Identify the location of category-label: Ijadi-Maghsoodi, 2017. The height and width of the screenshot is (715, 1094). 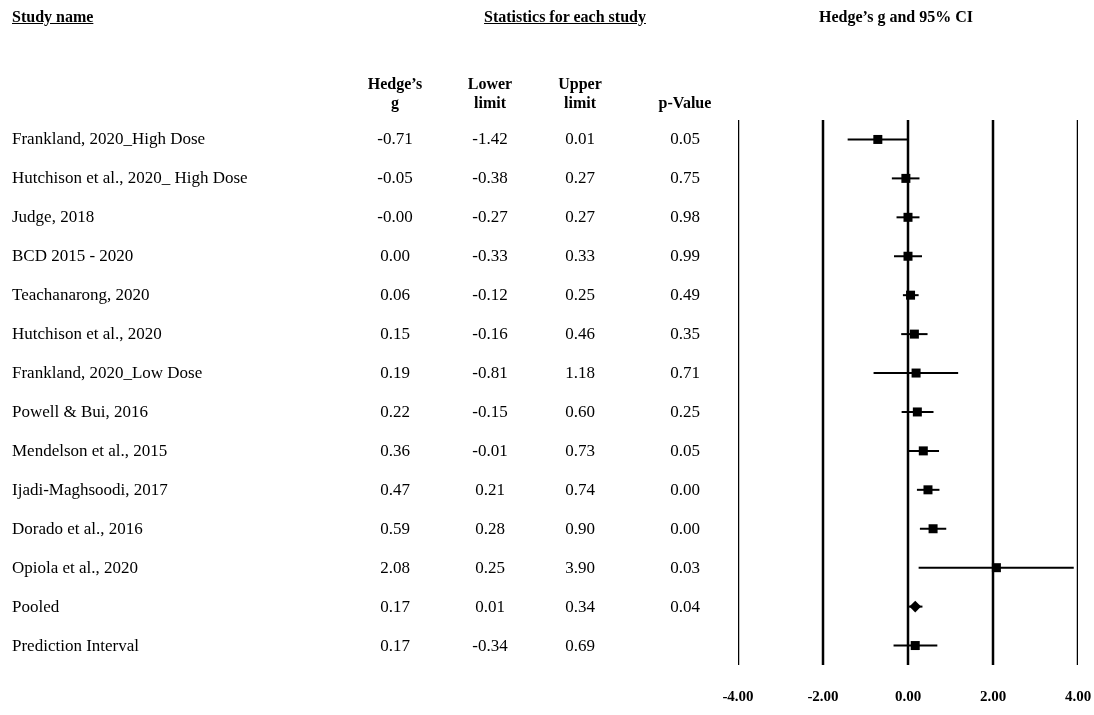
(90, 489).